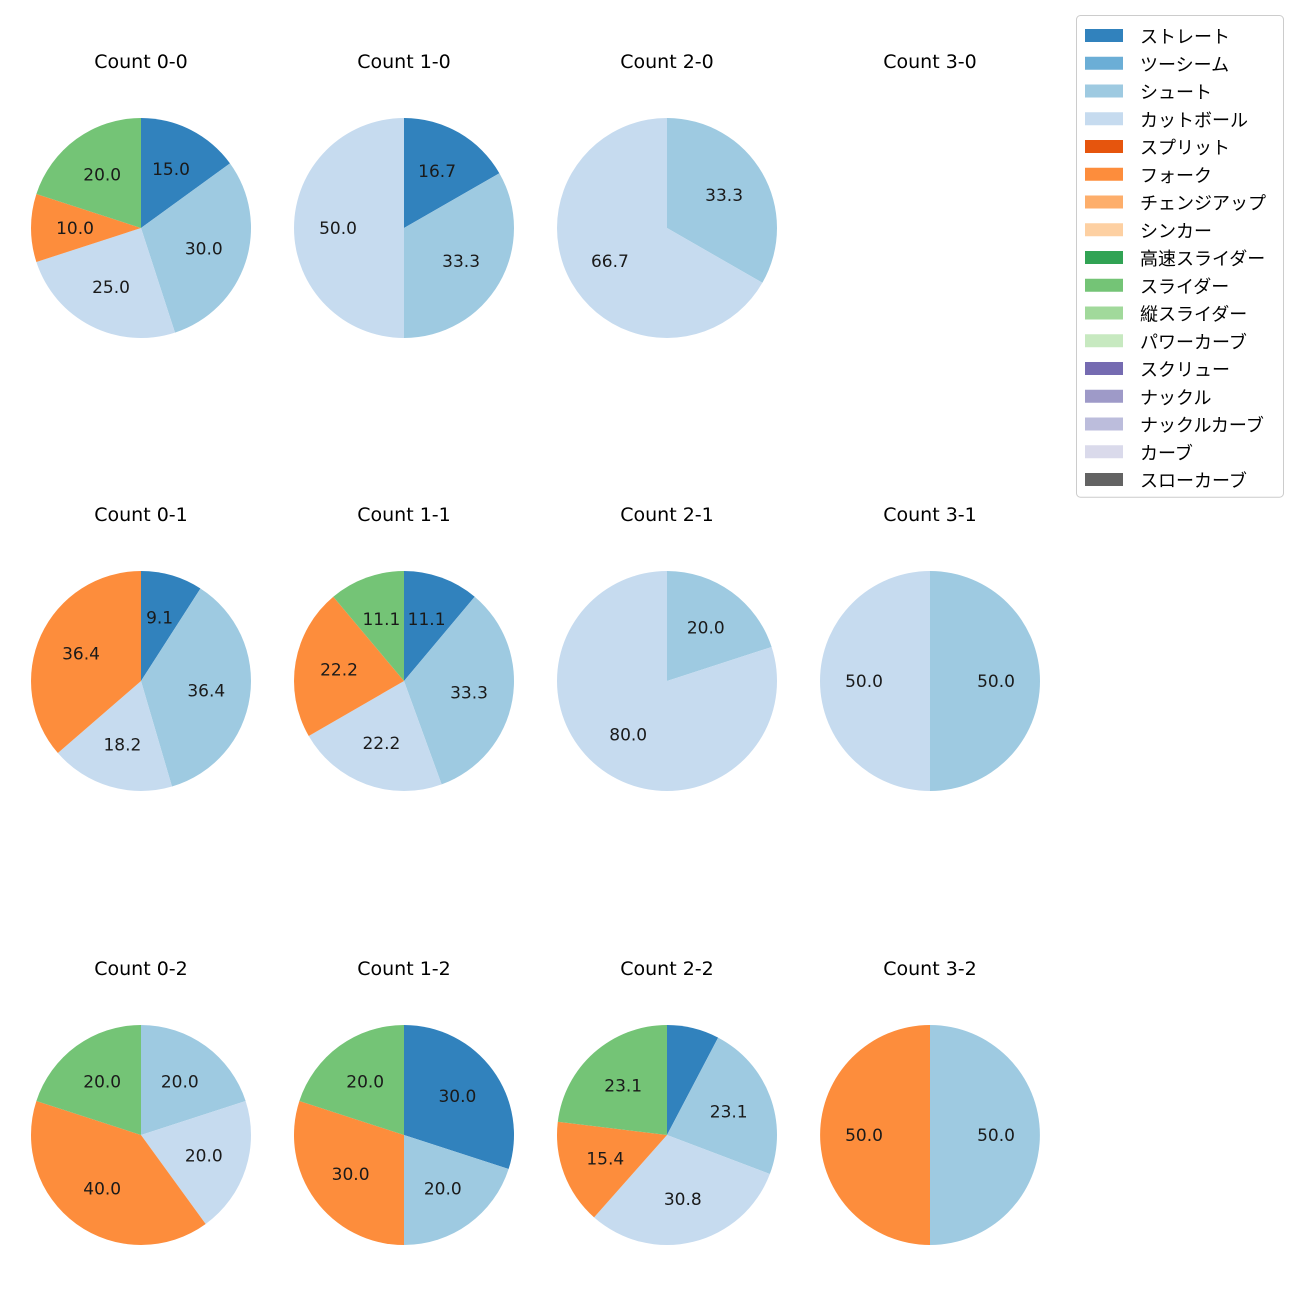  Describe the element at coordinates (930, 515) in the screenshot. I see `pie-title: Count 3-1` at that location.